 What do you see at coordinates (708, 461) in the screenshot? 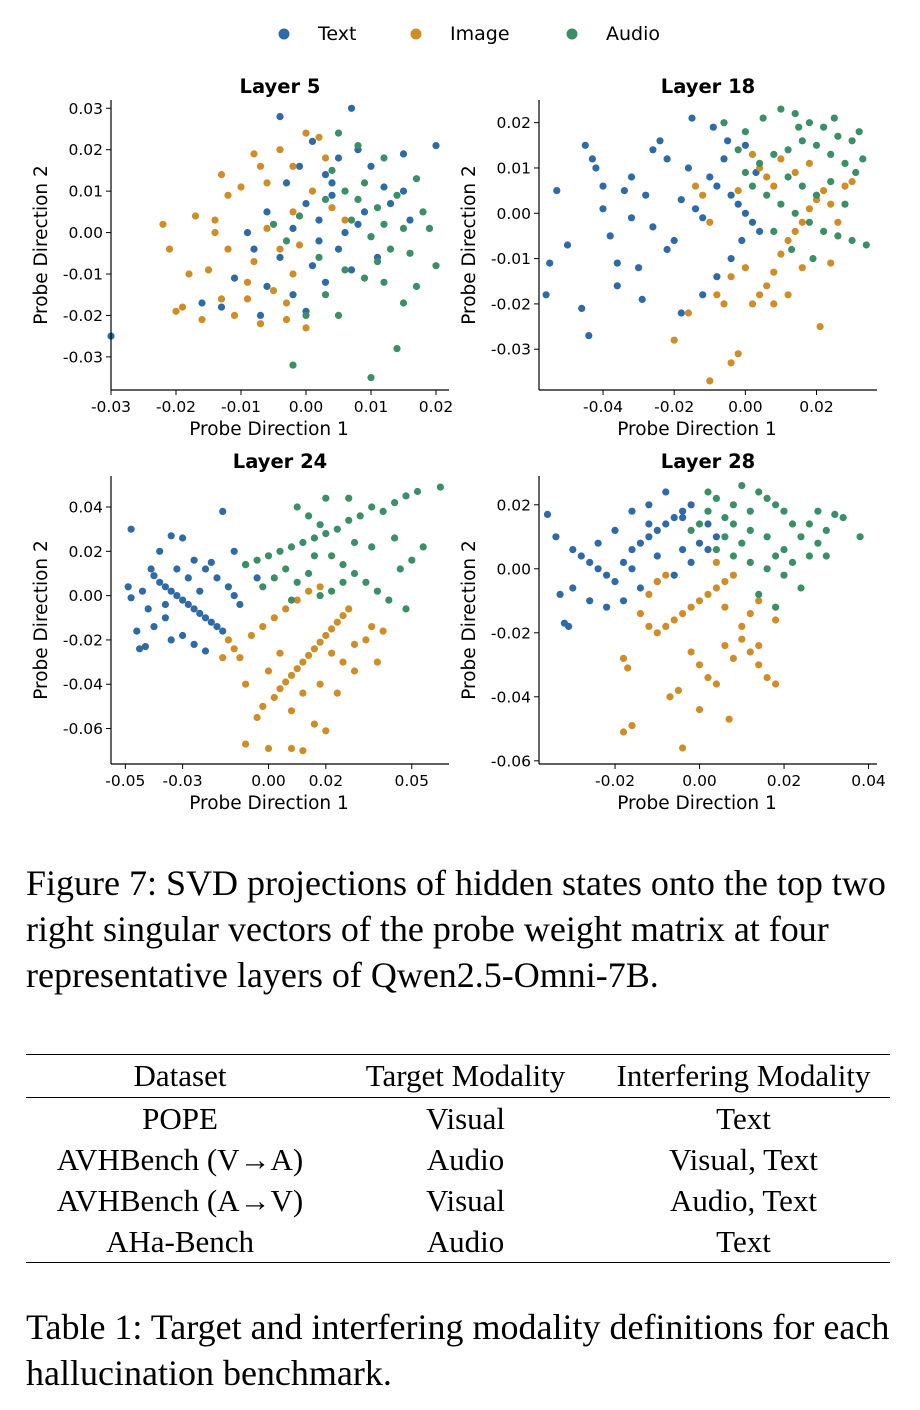
I see `panel-title: Layer 28` at bounding box center [708, 461].